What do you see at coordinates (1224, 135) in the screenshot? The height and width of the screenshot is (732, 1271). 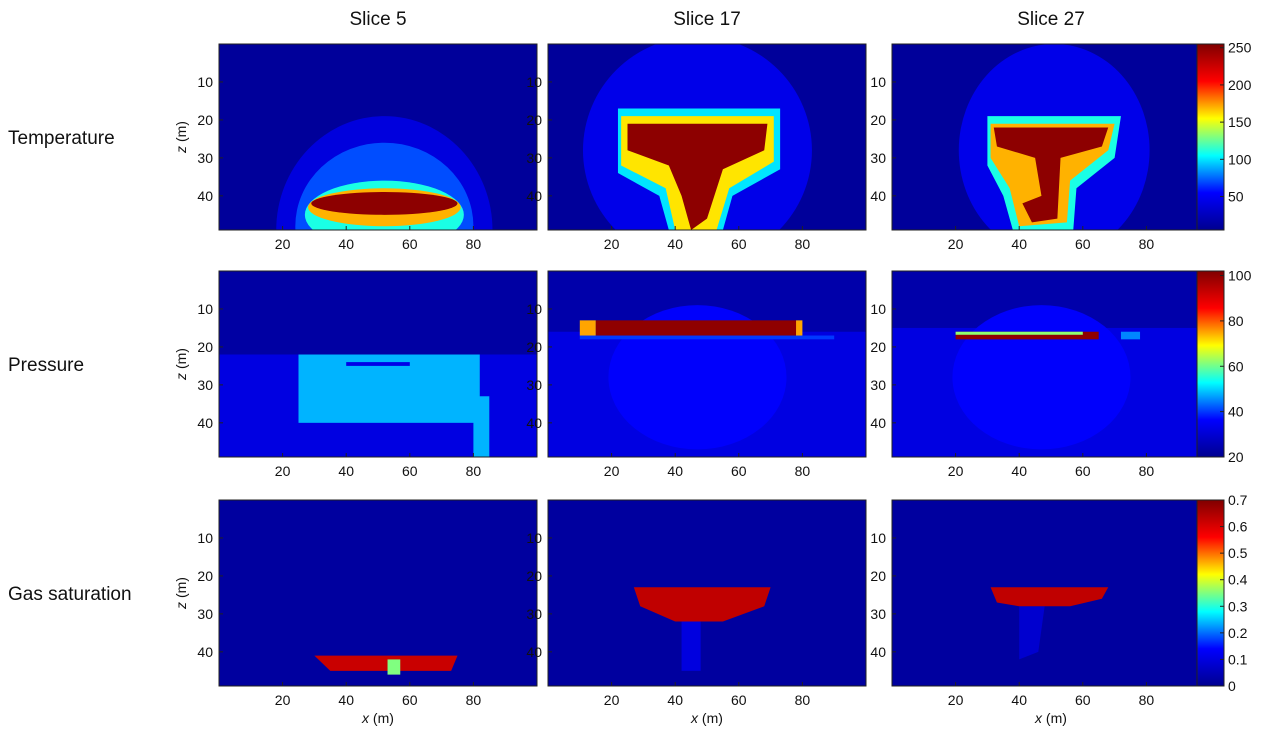 I see `colorbar-temperature: 50 100 150 200 250` at bounding box center [1224, 135].